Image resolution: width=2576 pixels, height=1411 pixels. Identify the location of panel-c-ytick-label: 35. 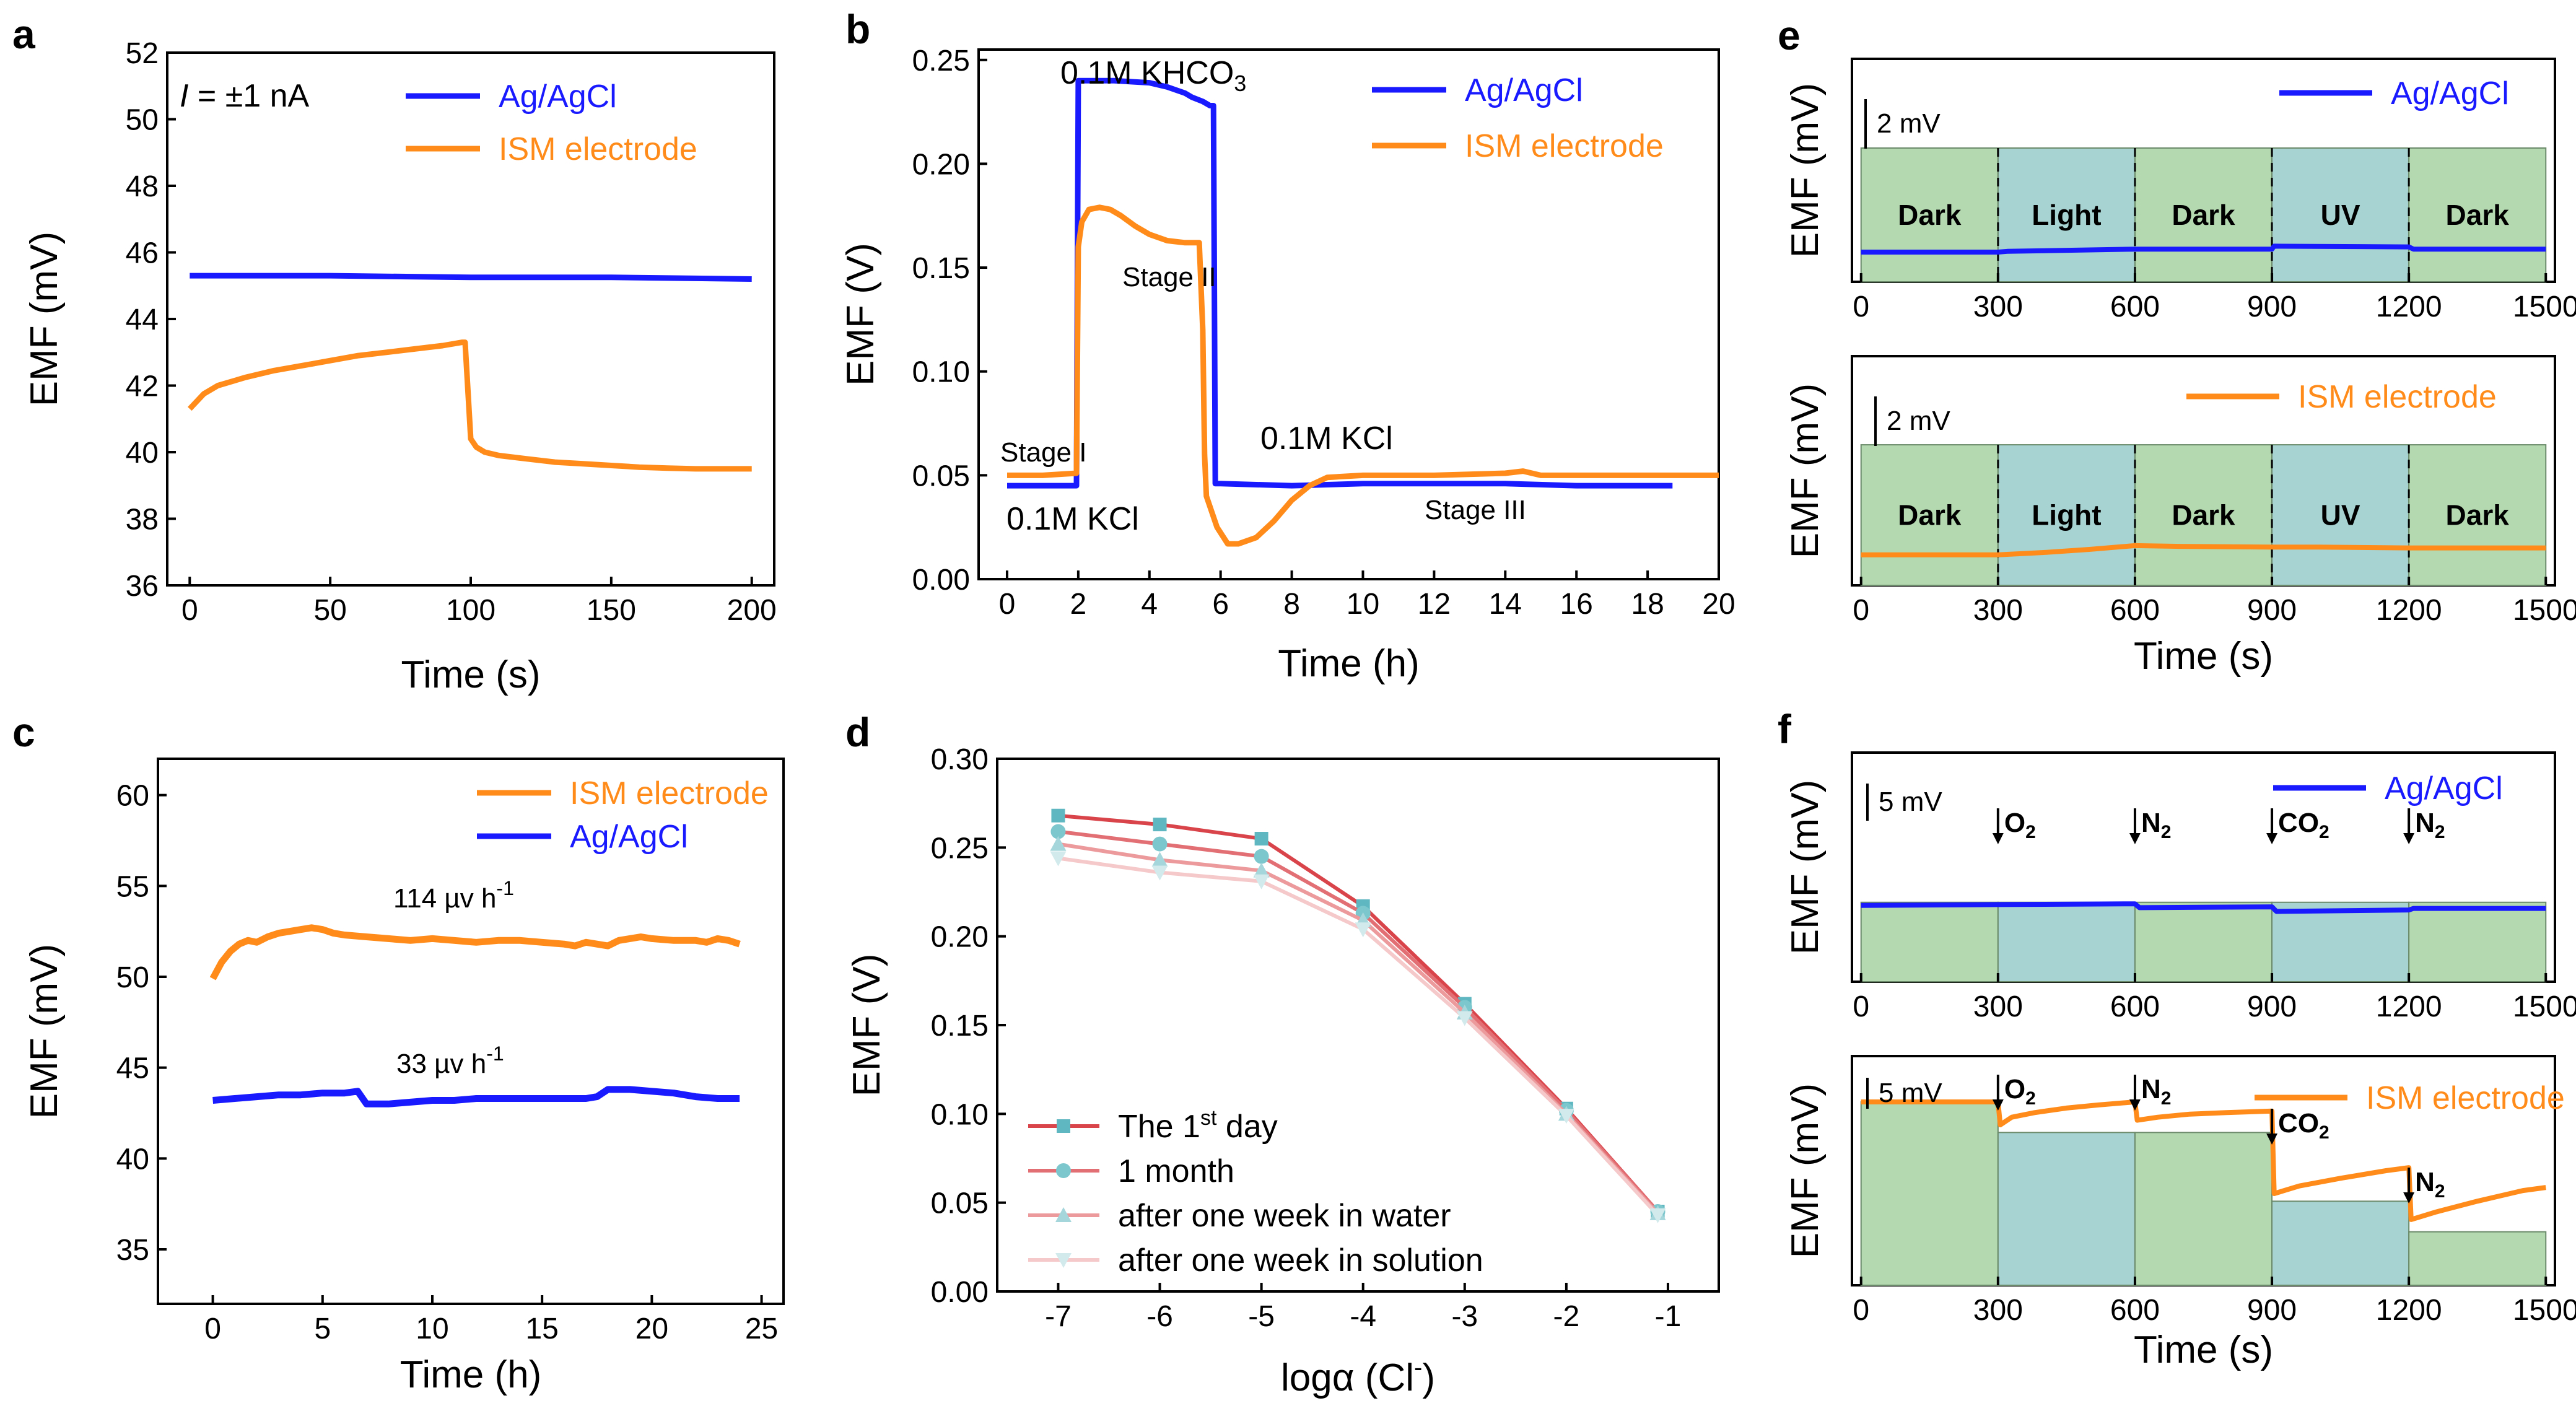
(132, 1251).